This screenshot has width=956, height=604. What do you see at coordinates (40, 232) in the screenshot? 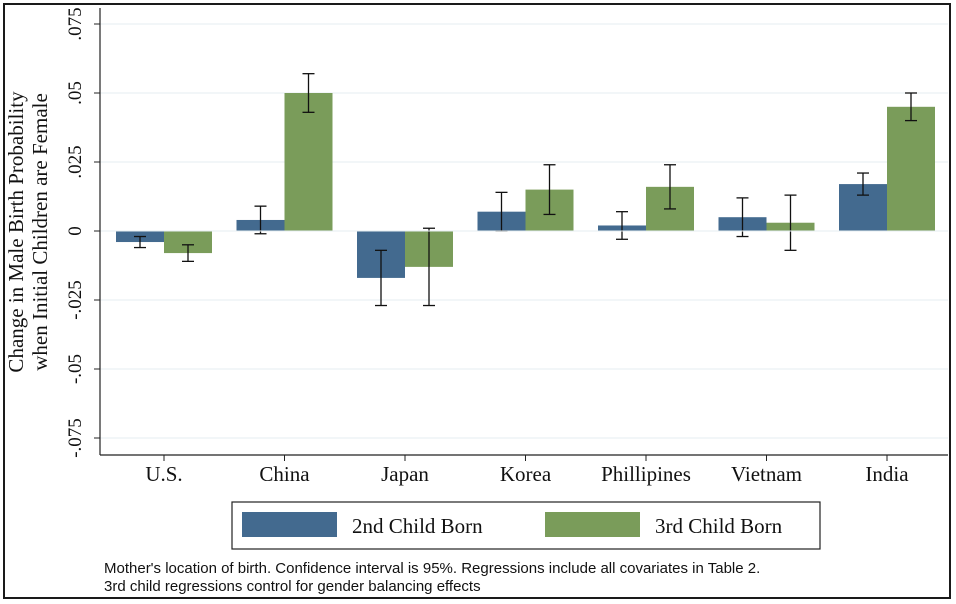
I see `y-axis-label-line2: when Initial Children are Female` at bounding box center [40, 232].